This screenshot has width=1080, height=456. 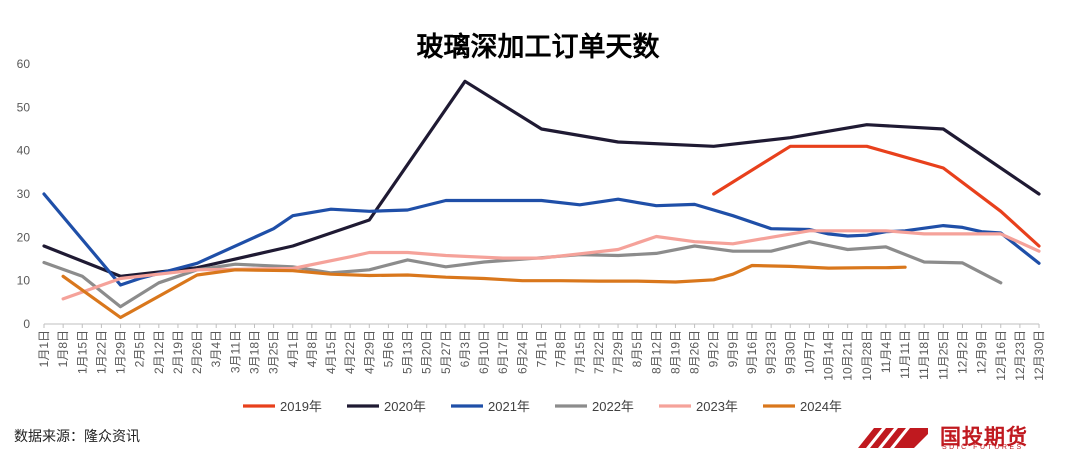 I want to click on x-tick-label: 9月23日, so click(x=771, y=352).